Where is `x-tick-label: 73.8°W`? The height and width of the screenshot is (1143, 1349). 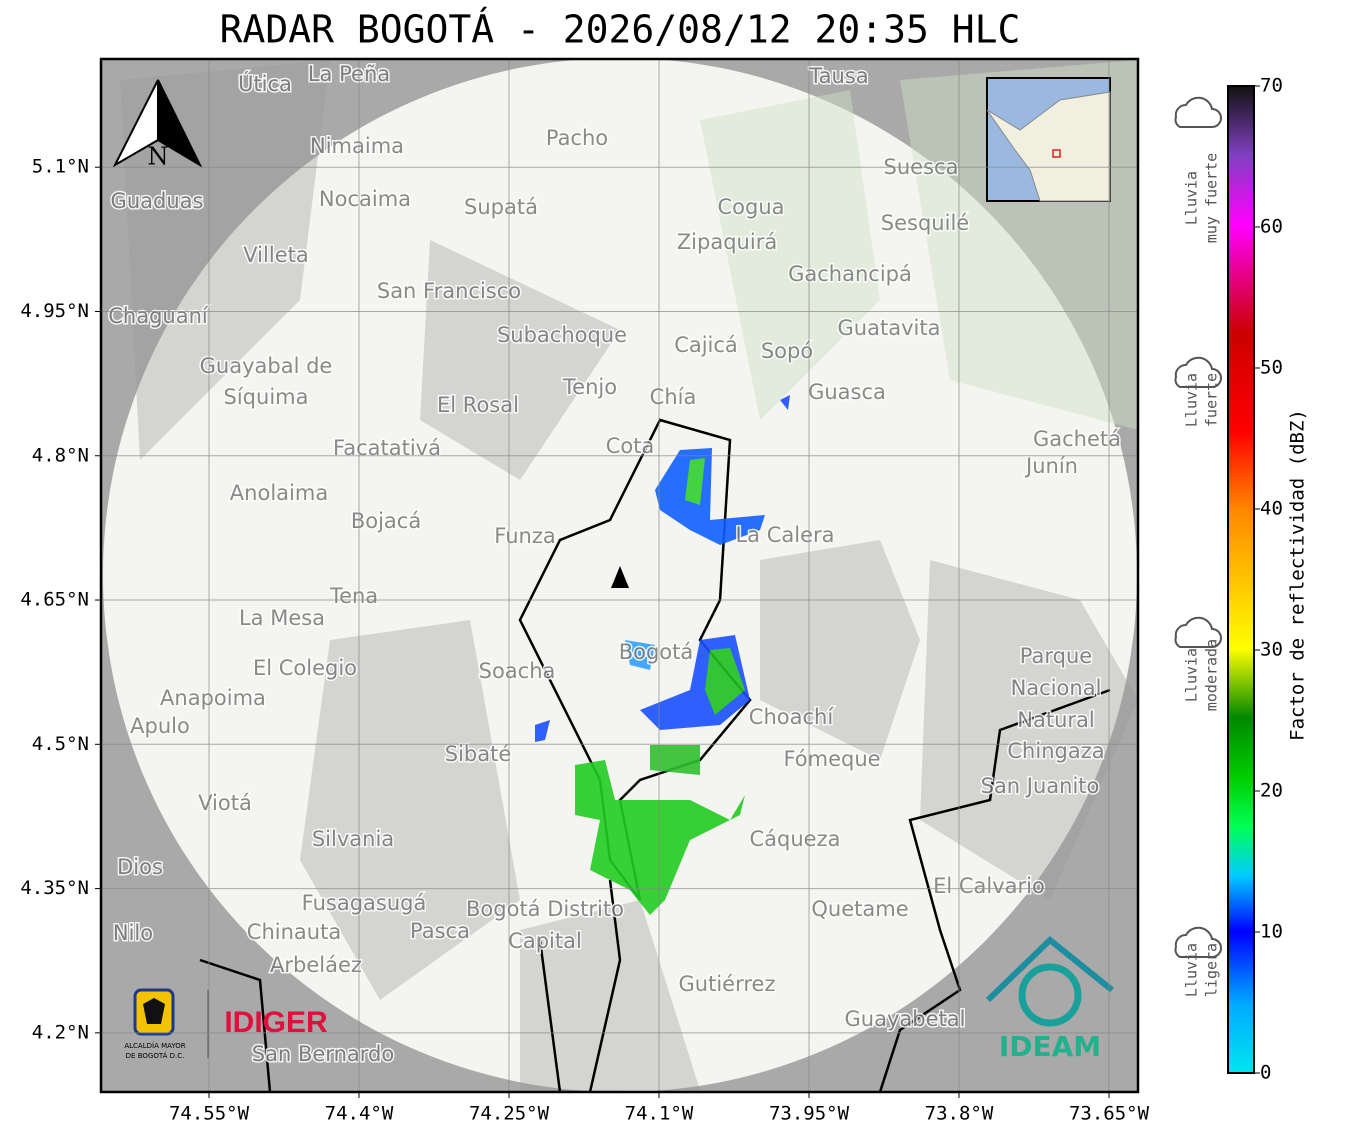 x-tick-label: 73.8°W is located at coordinates (959, 1114).